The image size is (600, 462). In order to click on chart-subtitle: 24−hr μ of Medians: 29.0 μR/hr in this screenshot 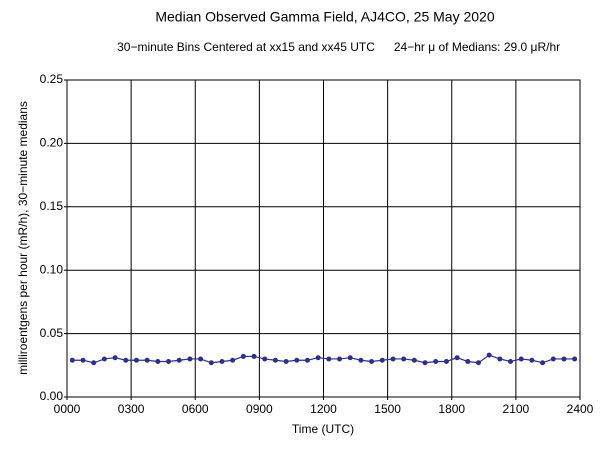, I will do `click(477, 47)`.